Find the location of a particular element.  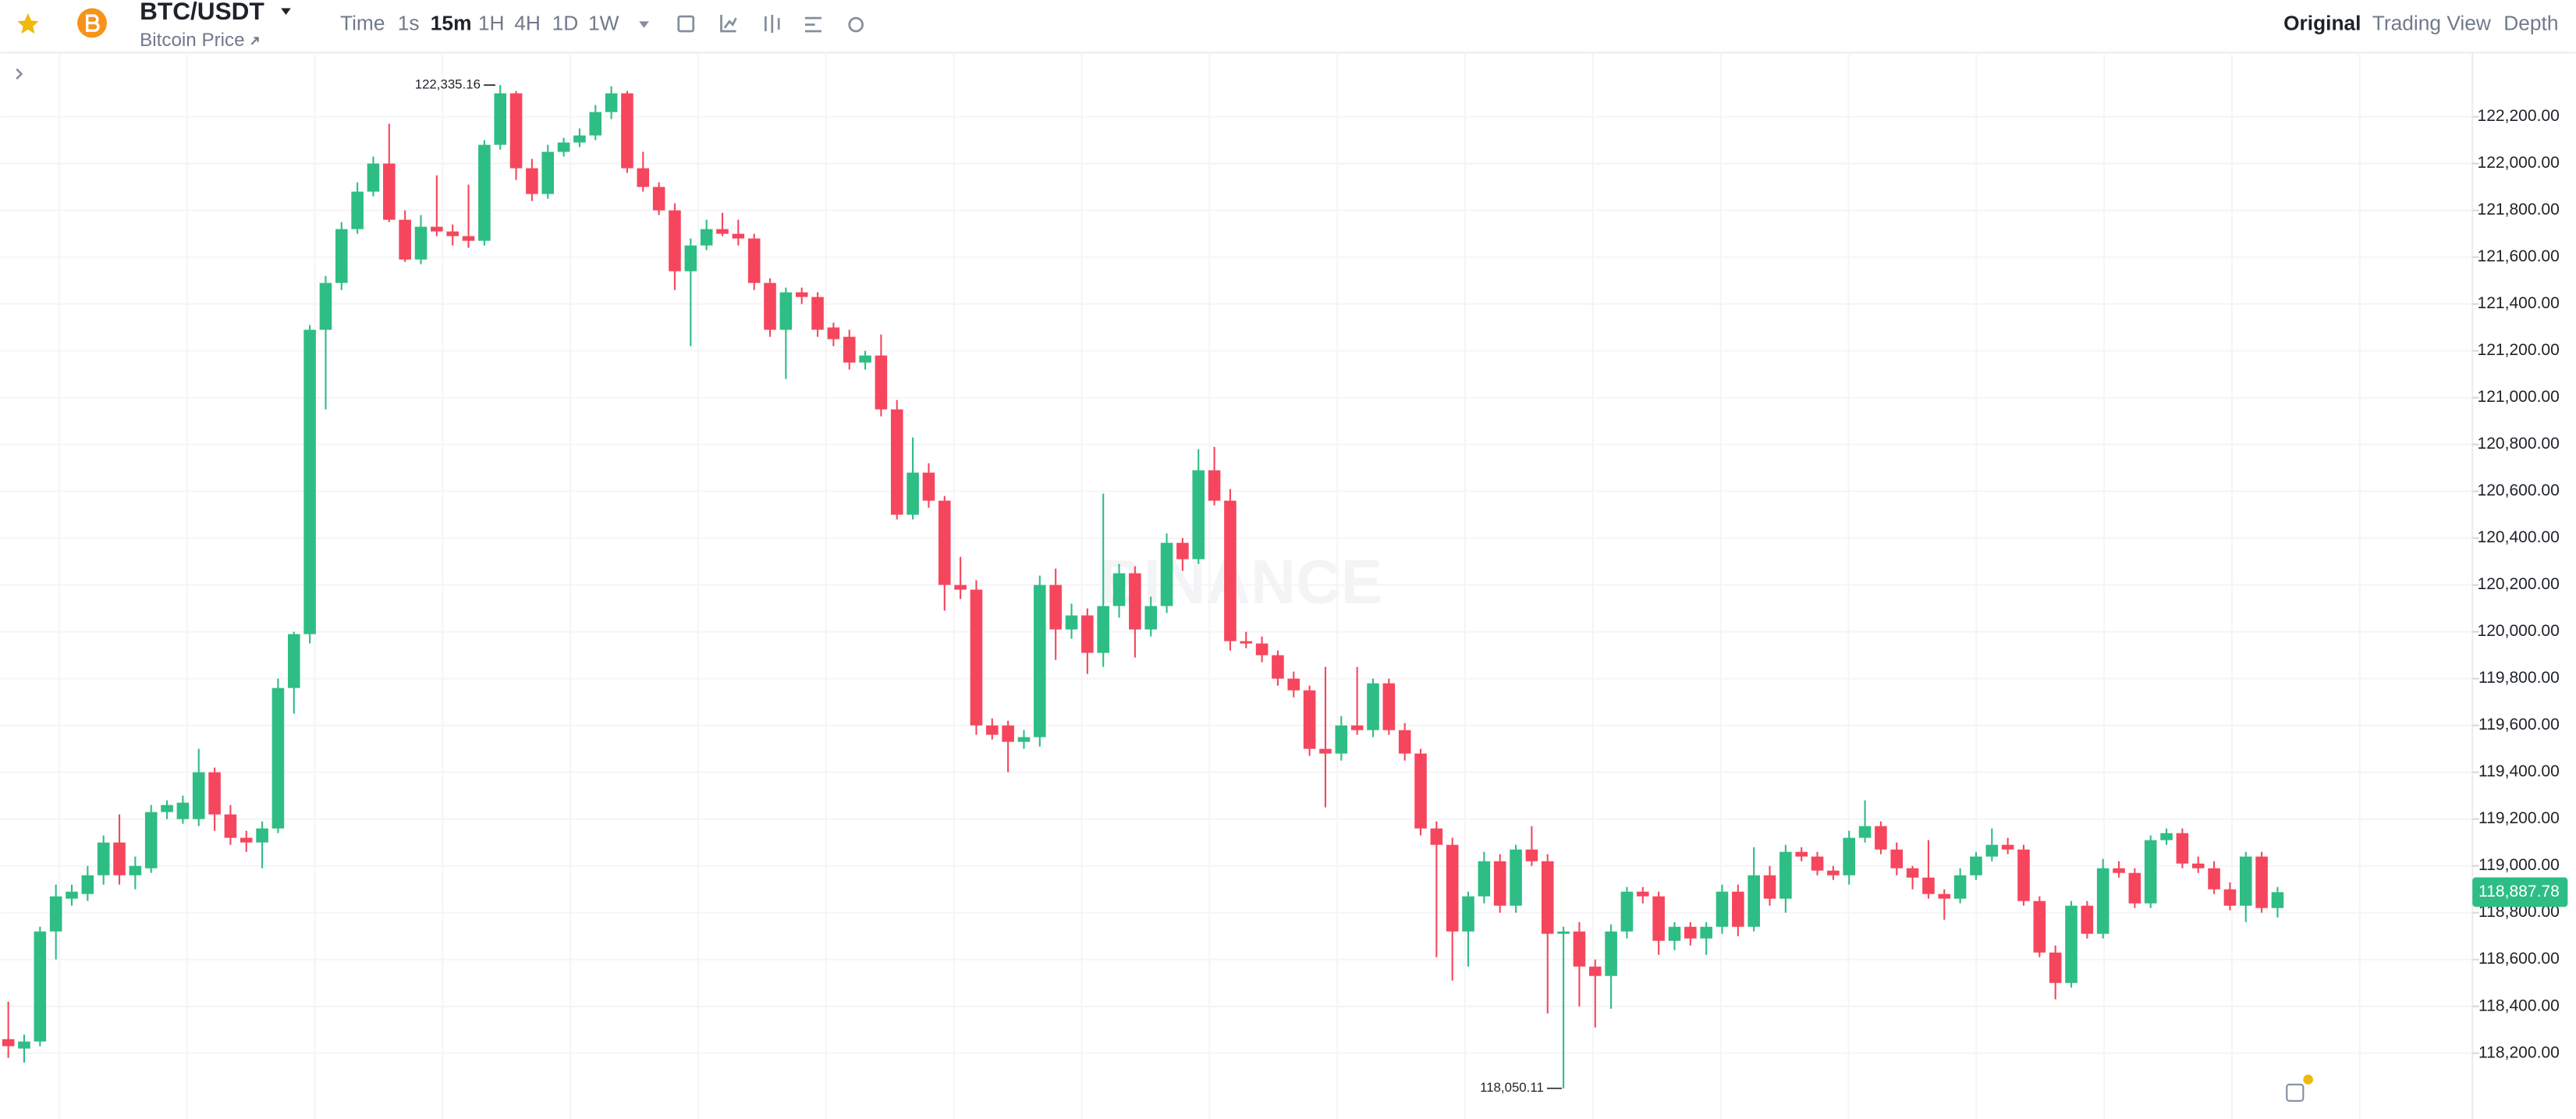

subtitle-link: Bitcoin Price is located at coordinates (192, 40).